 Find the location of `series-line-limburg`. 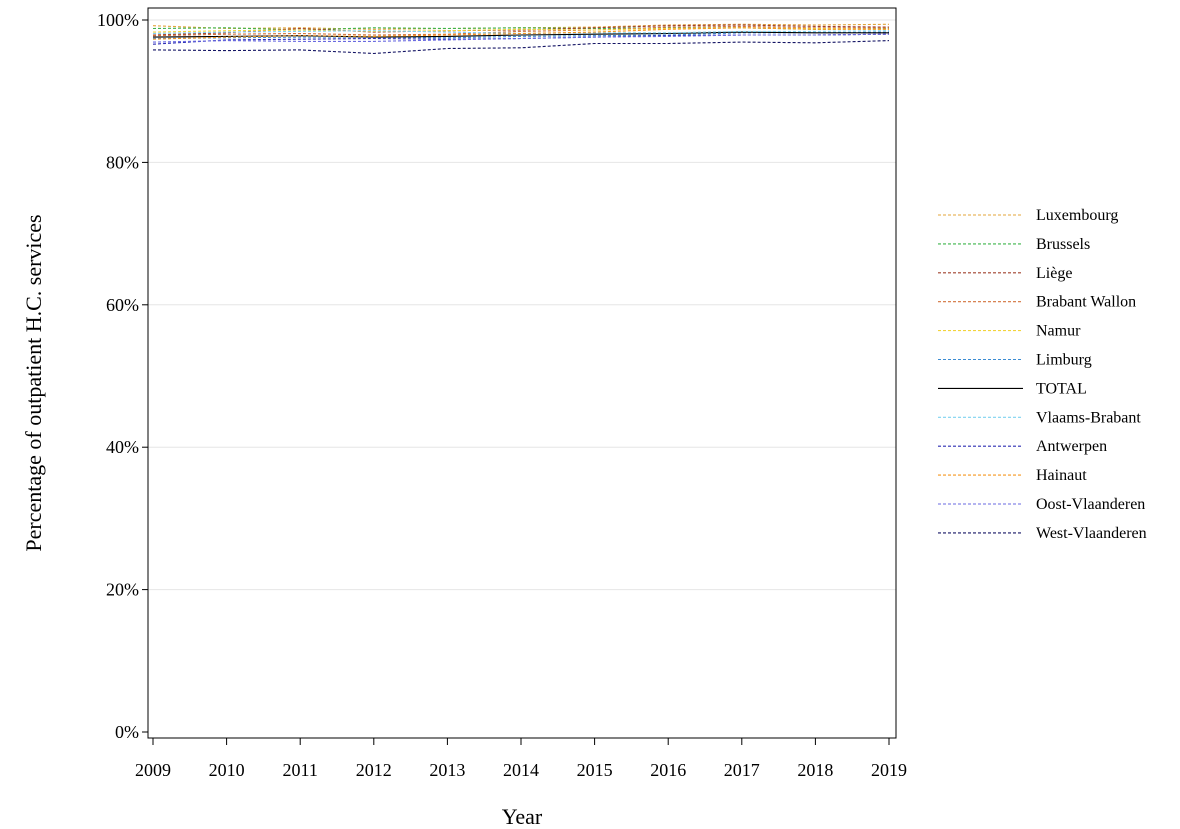

series-line-limburg is located at coordinates (521, 35).